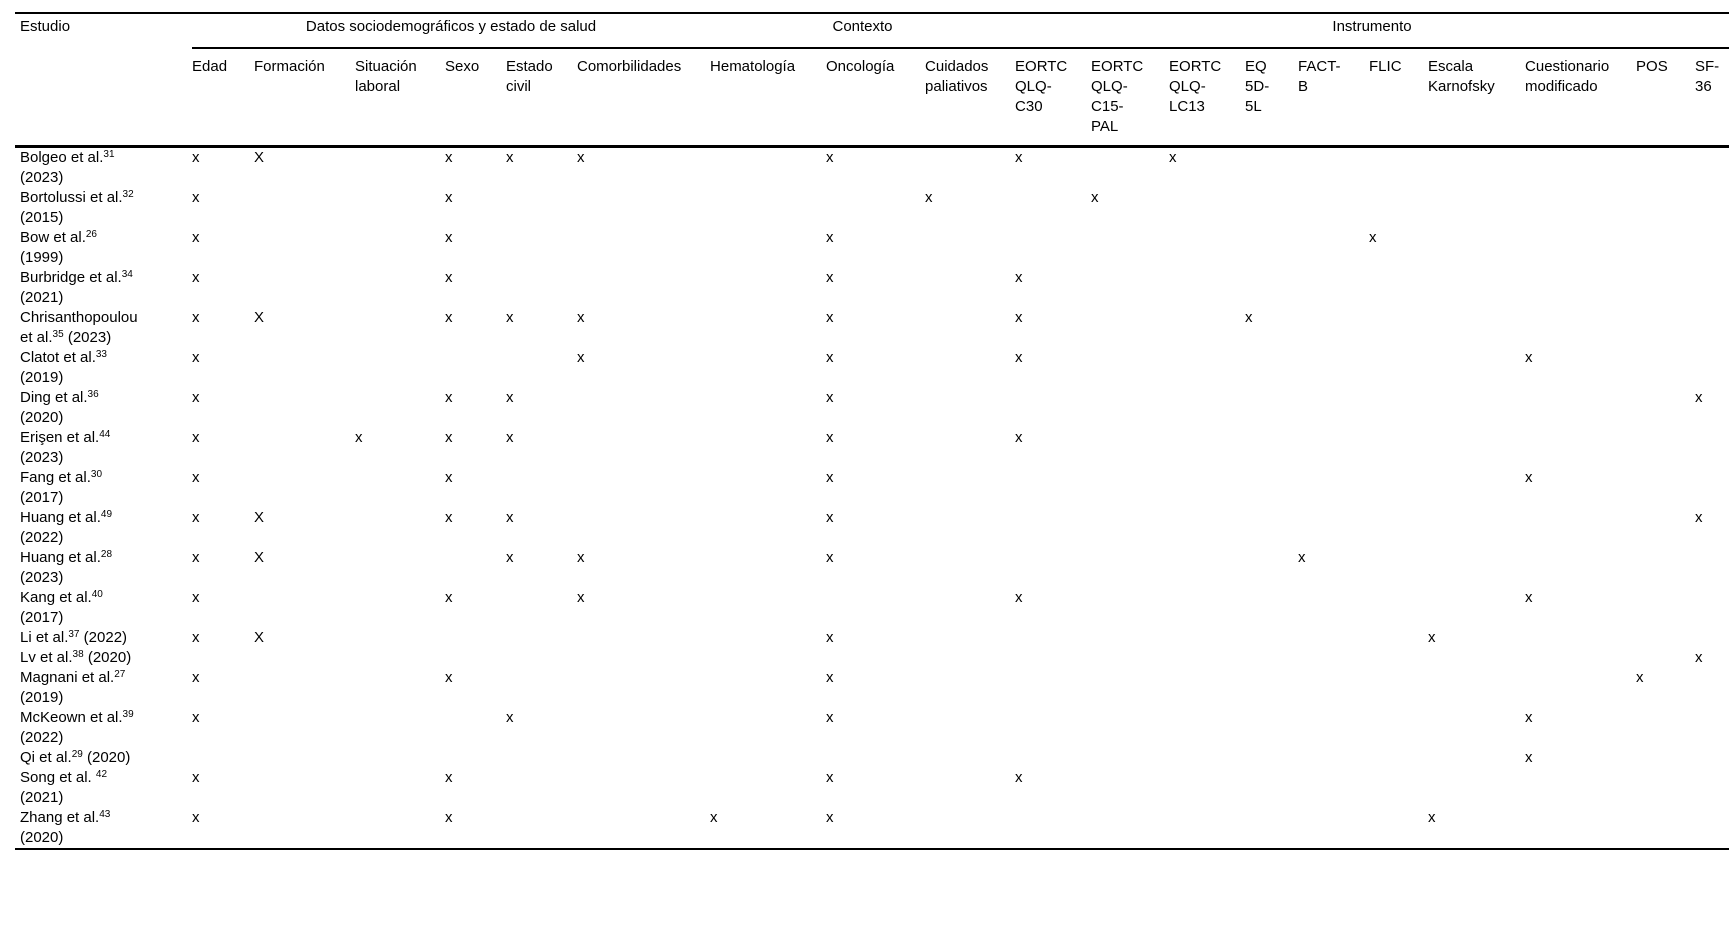  What do you see at coordinates (875, 208) in the screenshot?
I see `empty-cell-oncologia` at bounding box center [875, 208].